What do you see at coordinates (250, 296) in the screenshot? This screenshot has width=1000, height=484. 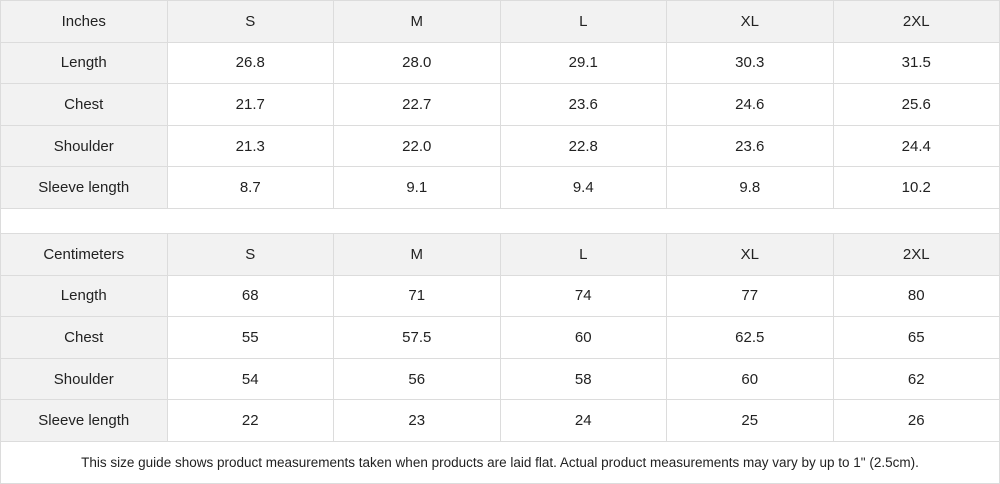 I see `measurement-value: 68` at bounding box center [250, 296].